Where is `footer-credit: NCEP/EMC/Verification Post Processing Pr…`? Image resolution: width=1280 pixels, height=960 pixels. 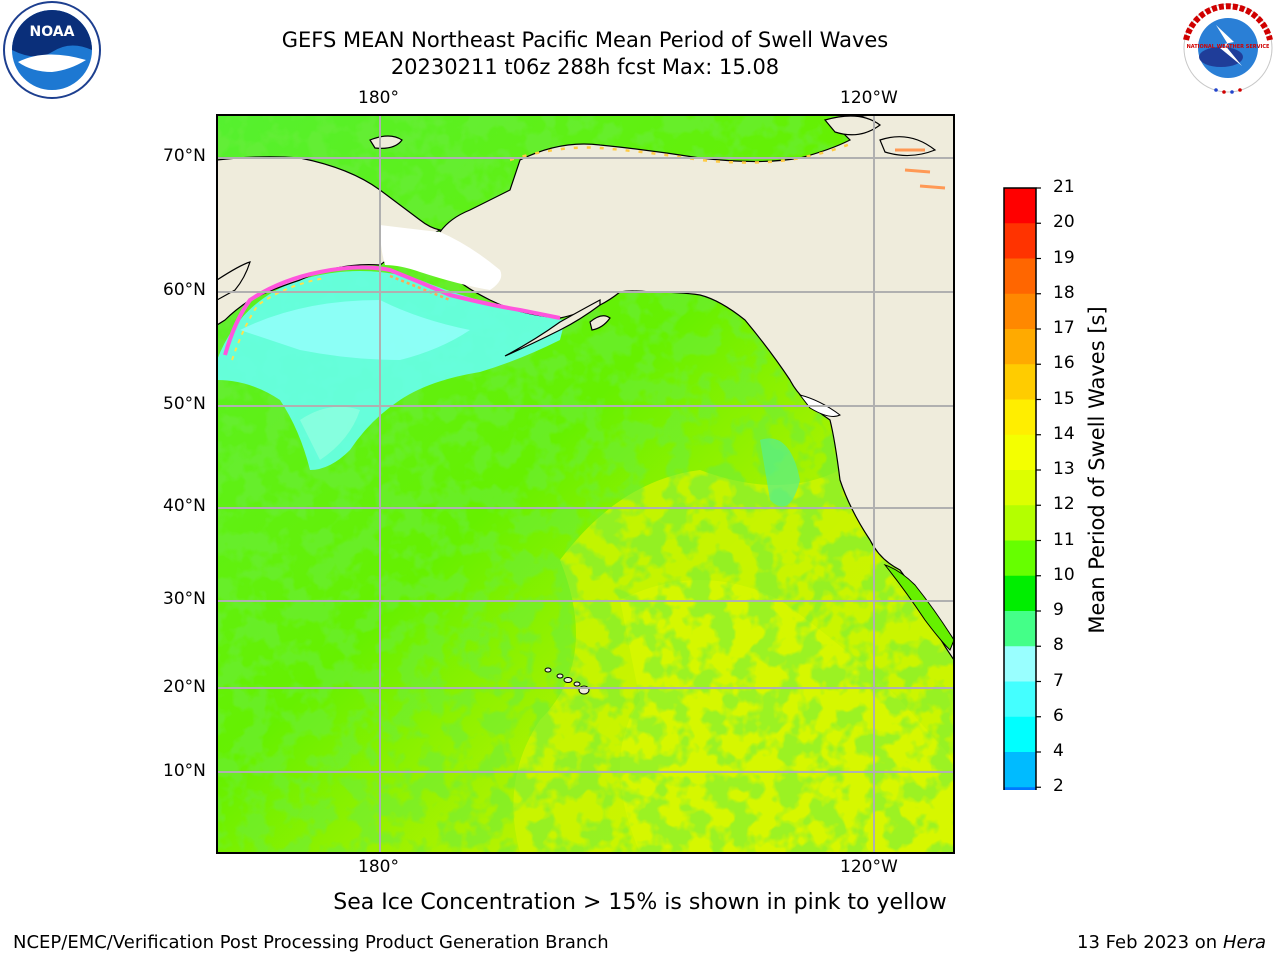 footer-credit: NCEP/EMC/Verification Post Processing Pr… is located at coordinates (311, 942).